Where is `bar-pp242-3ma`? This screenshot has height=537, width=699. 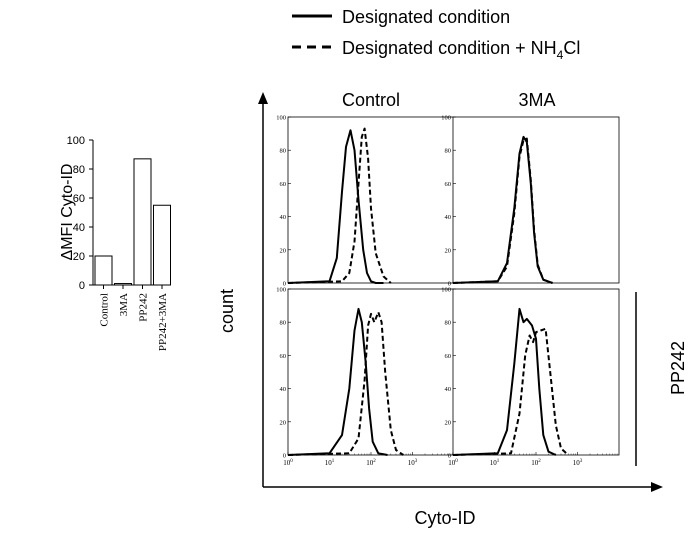
bar-pp242-3ma is located at coordinates (162, 245).